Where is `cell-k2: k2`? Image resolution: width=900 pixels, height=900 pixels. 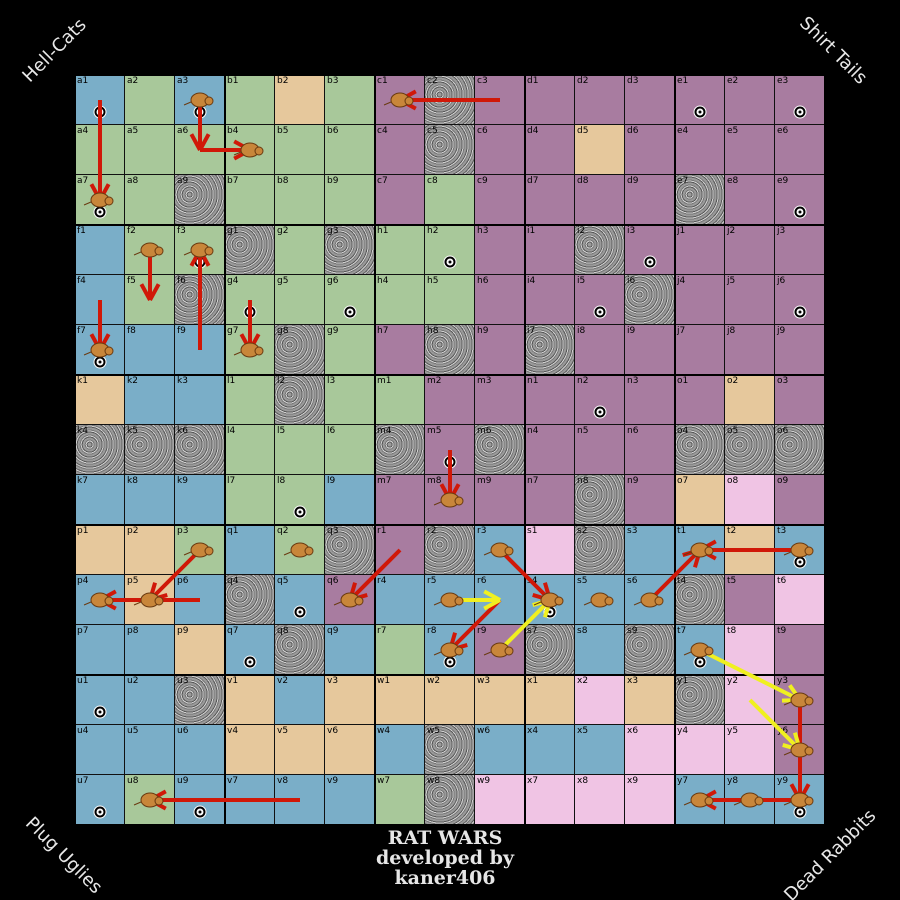
cell-k2: k2 is located at coordinates (150, 400).